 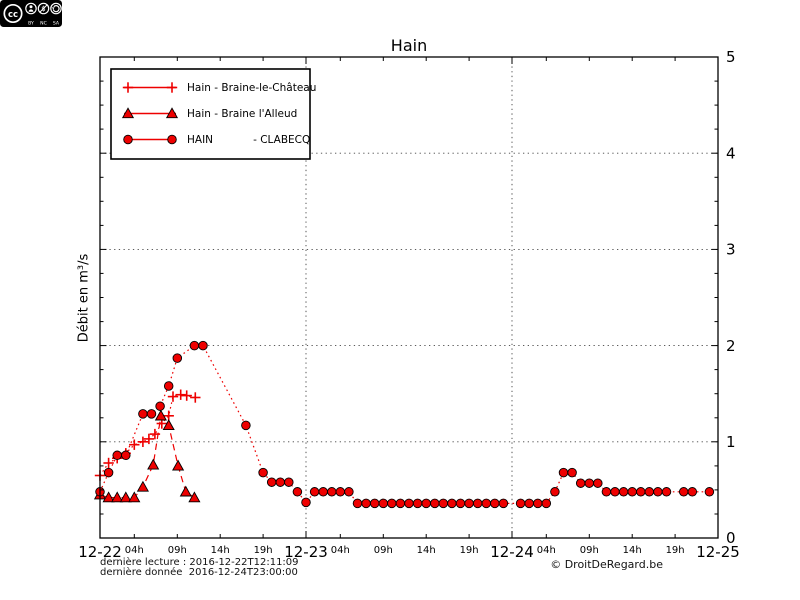 What do you see at coordinates (199, 572) in the screenshot?
I see `last-data-text: dernière donnée 2016-12-24T23:00:00` at bounding box center [199, 572].